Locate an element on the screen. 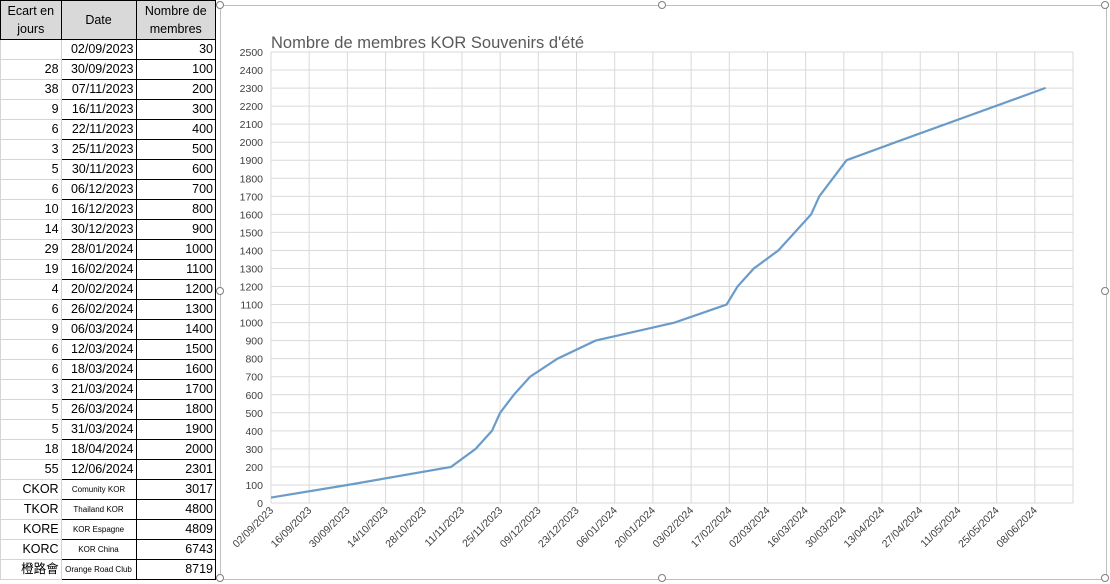  resize-handle-bottom-left is located at coordinates (220, 578).